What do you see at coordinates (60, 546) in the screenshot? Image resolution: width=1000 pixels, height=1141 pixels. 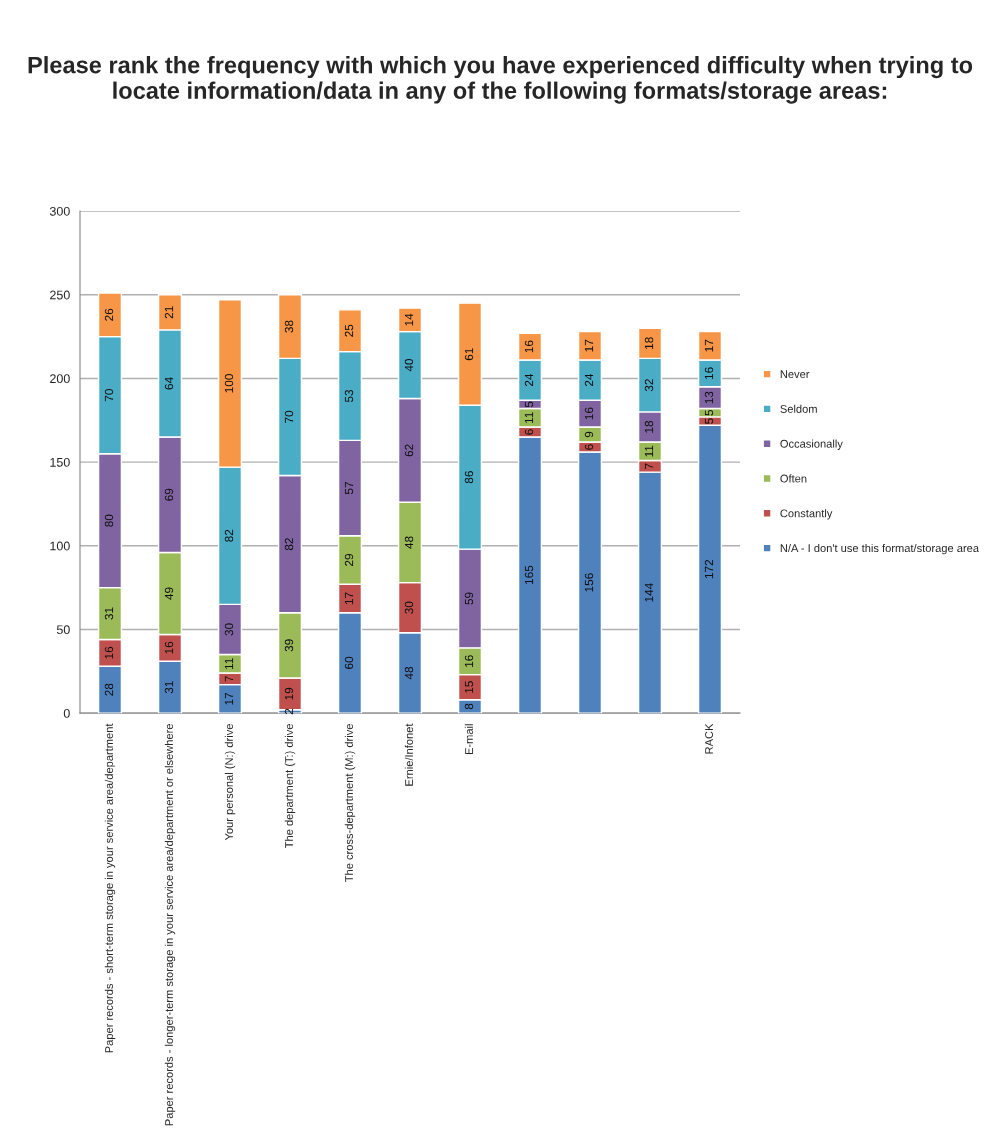 I see `y-tick-label: 100` at bounding box center [60, 546].